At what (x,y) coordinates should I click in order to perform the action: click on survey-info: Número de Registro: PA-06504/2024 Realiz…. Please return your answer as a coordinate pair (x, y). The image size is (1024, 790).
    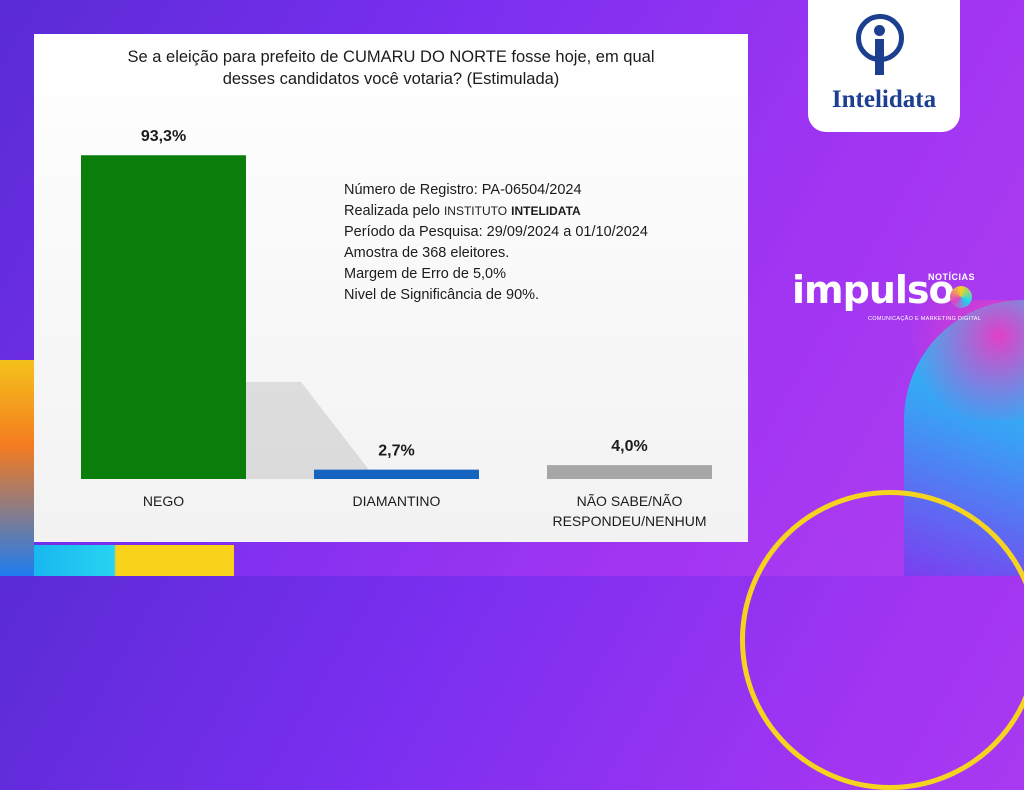
    Looking at the image, I should click on (496, 243).